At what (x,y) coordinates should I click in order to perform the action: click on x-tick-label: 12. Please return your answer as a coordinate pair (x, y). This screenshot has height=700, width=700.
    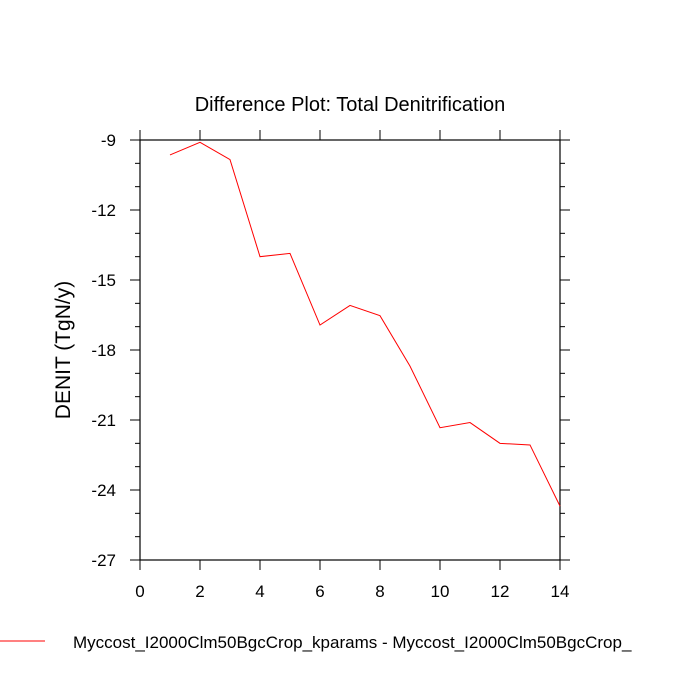
    Looking at the image, I should click on (500, 591).